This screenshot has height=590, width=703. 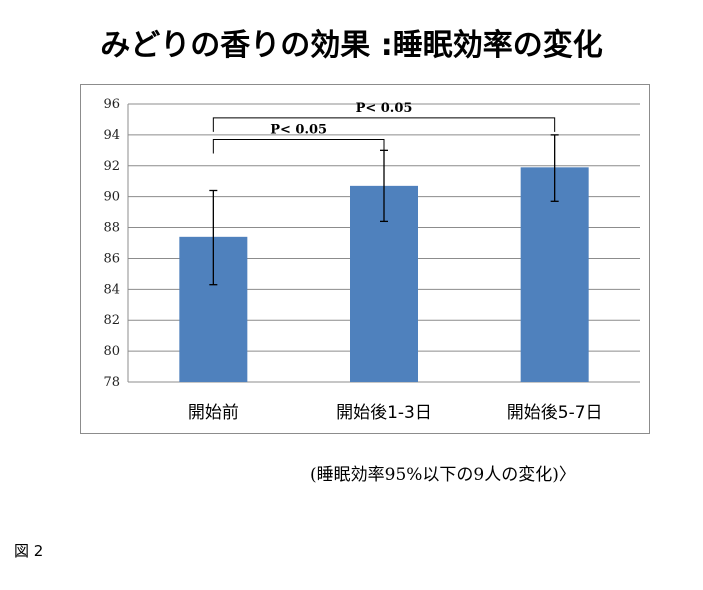 I want to click on y-tick-label: 88, so click(x=111, y=228).